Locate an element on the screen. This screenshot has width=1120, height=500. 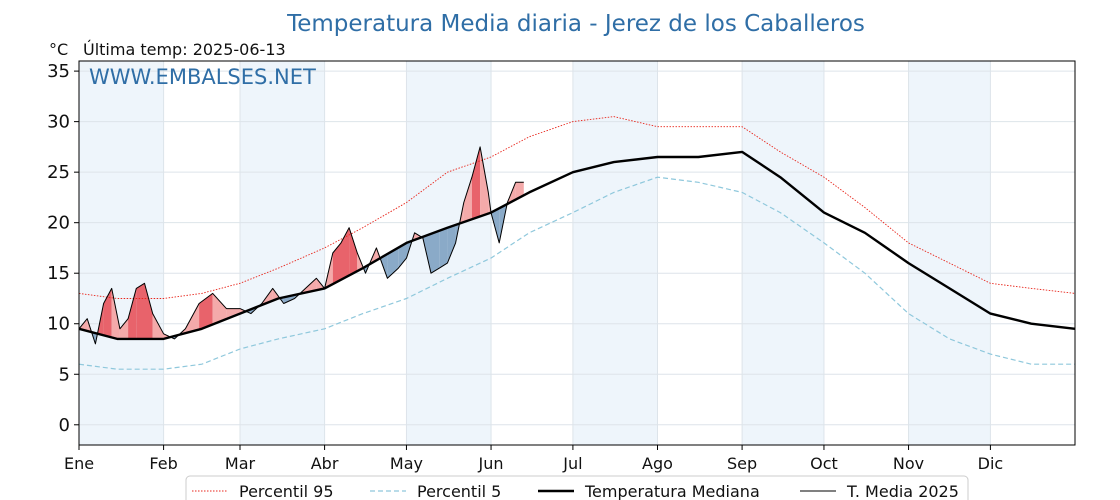
y-tick-label: 15 is located at coordinates (58, 273).